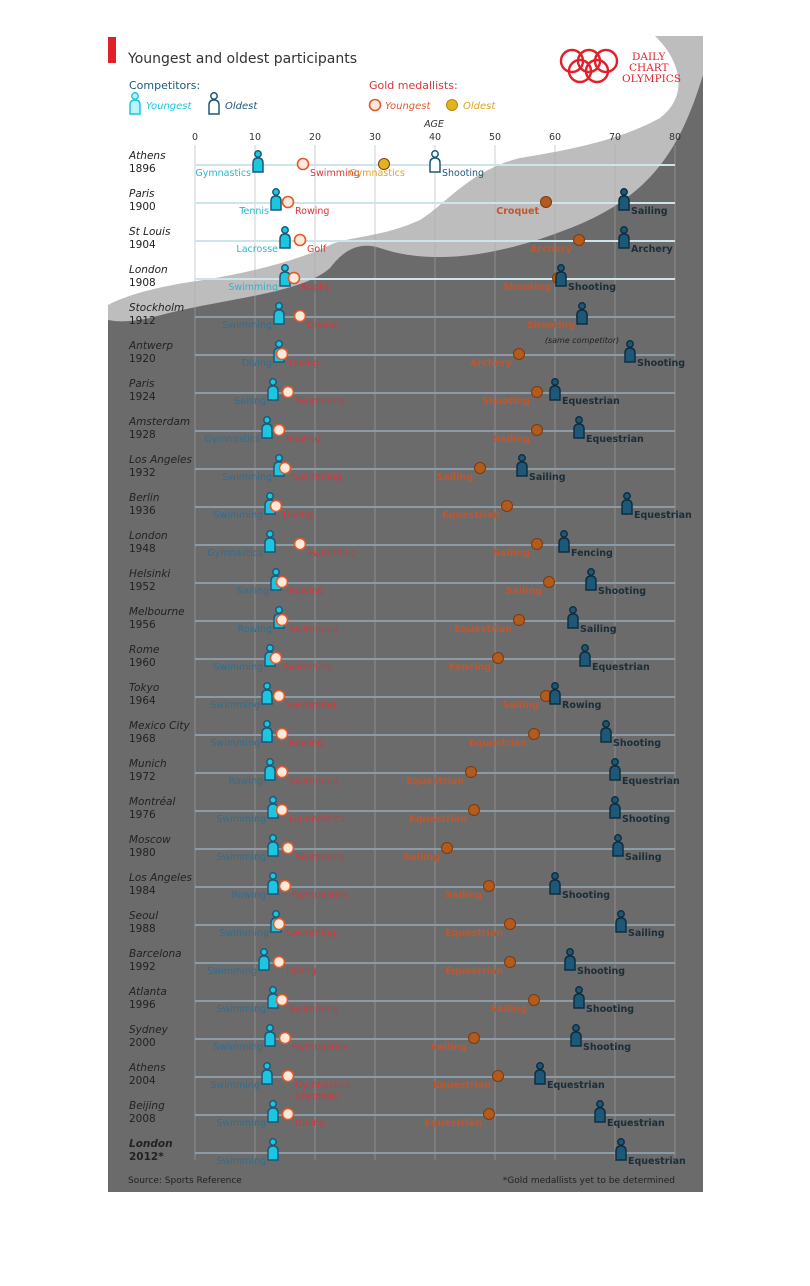  I want to click on x-tick-label: 20, so click(315, 137).